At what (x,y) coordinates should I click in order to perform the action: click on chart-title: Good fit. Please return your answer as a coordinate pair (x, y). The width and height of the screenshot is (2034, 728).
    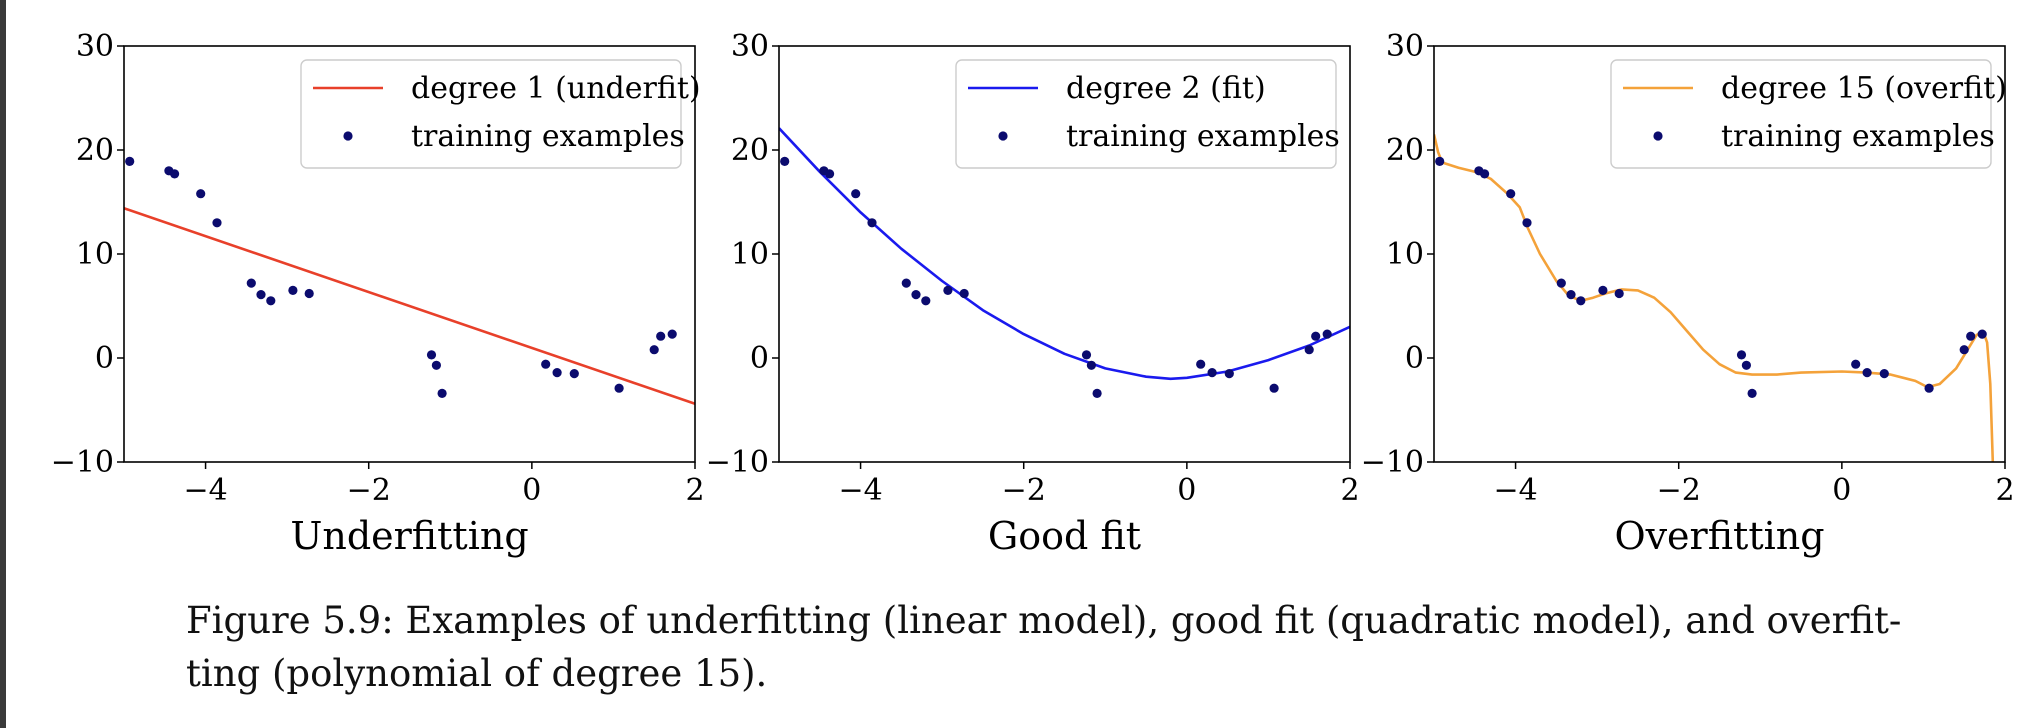
    Looking at the image, I should click on (1064, 536).